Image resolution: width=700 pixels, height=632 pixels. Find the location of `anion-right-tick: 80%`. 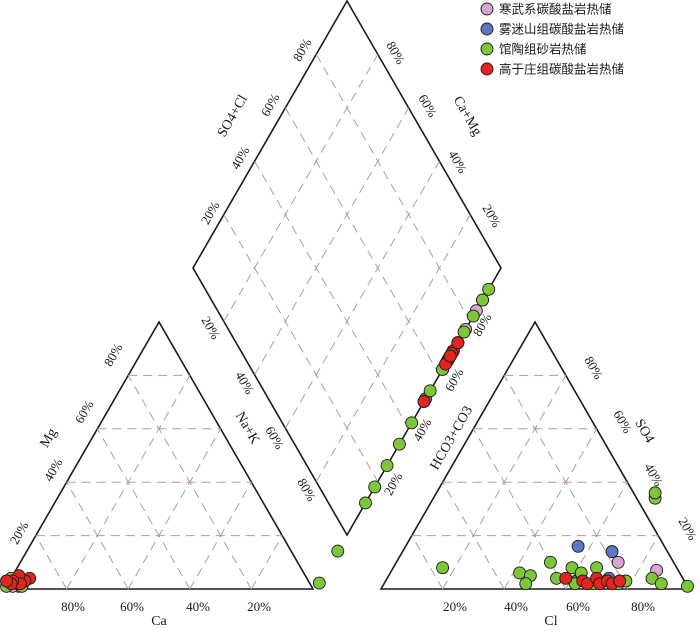

anion-right-tick: 80% is located at coordinates (593, 368).